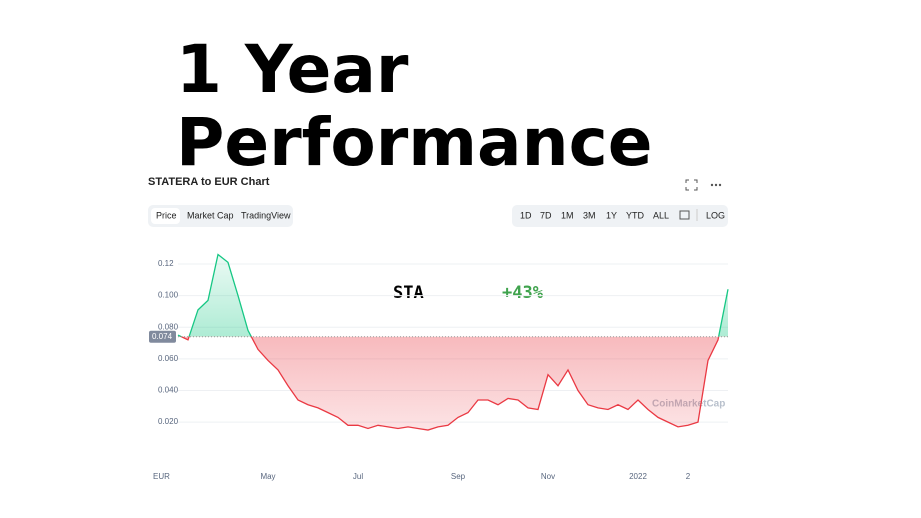  Describe the element at coordinates (168, 421) in the screenshot. I see `y-tick-label: 0.020` at that location.